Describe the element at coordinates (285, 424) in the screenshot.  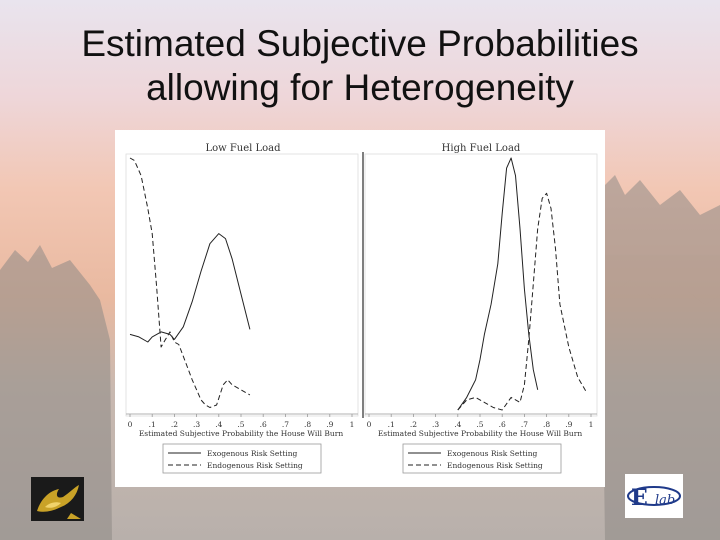
I see `x-tick-label-1-7: .7` at that location.